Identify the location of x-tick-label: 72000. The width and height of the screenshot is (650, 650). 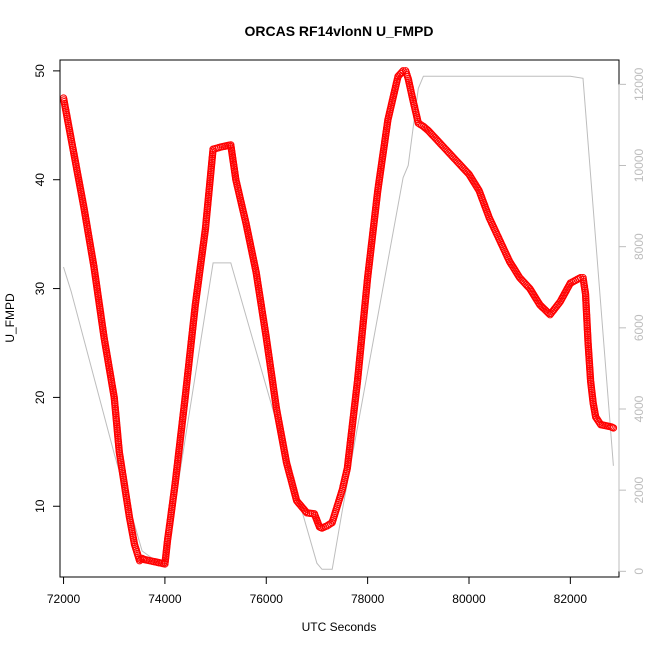
(64, 599).